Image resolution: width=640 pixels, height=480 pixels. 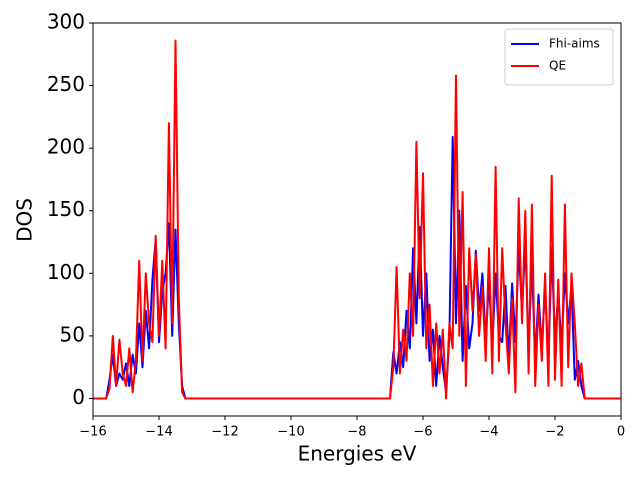 I want to click on x-tick-label: 0, so click(x=621, y=432).